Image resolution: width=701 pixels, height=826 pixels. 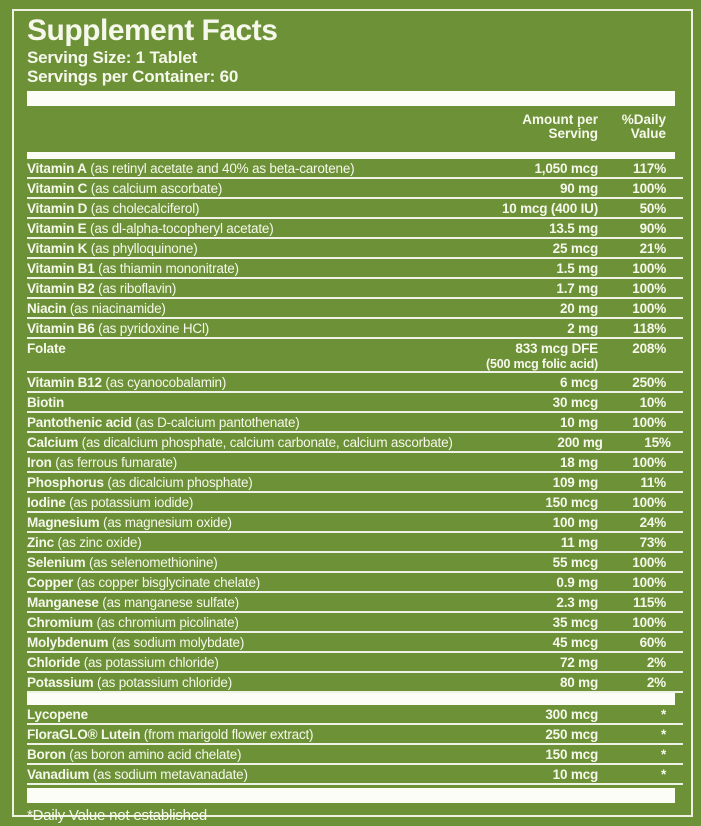 I want to click on nutrient-source-detail: (as boron amino acid chelate), so click(x=153, y=754).